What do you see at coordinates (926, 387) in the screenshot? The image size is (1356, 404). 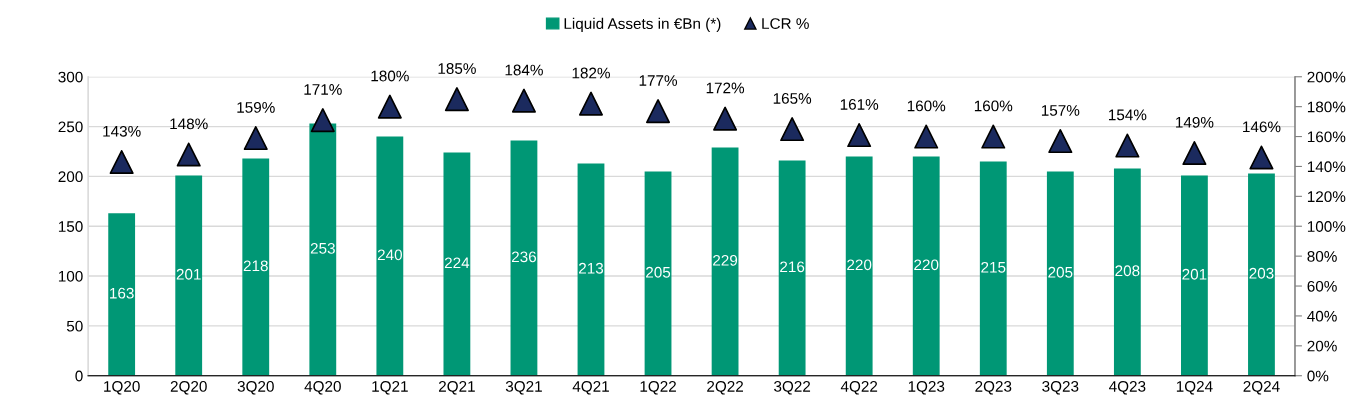 I see `x-tick-label: 1Q23` at bounding box center [926, 387].